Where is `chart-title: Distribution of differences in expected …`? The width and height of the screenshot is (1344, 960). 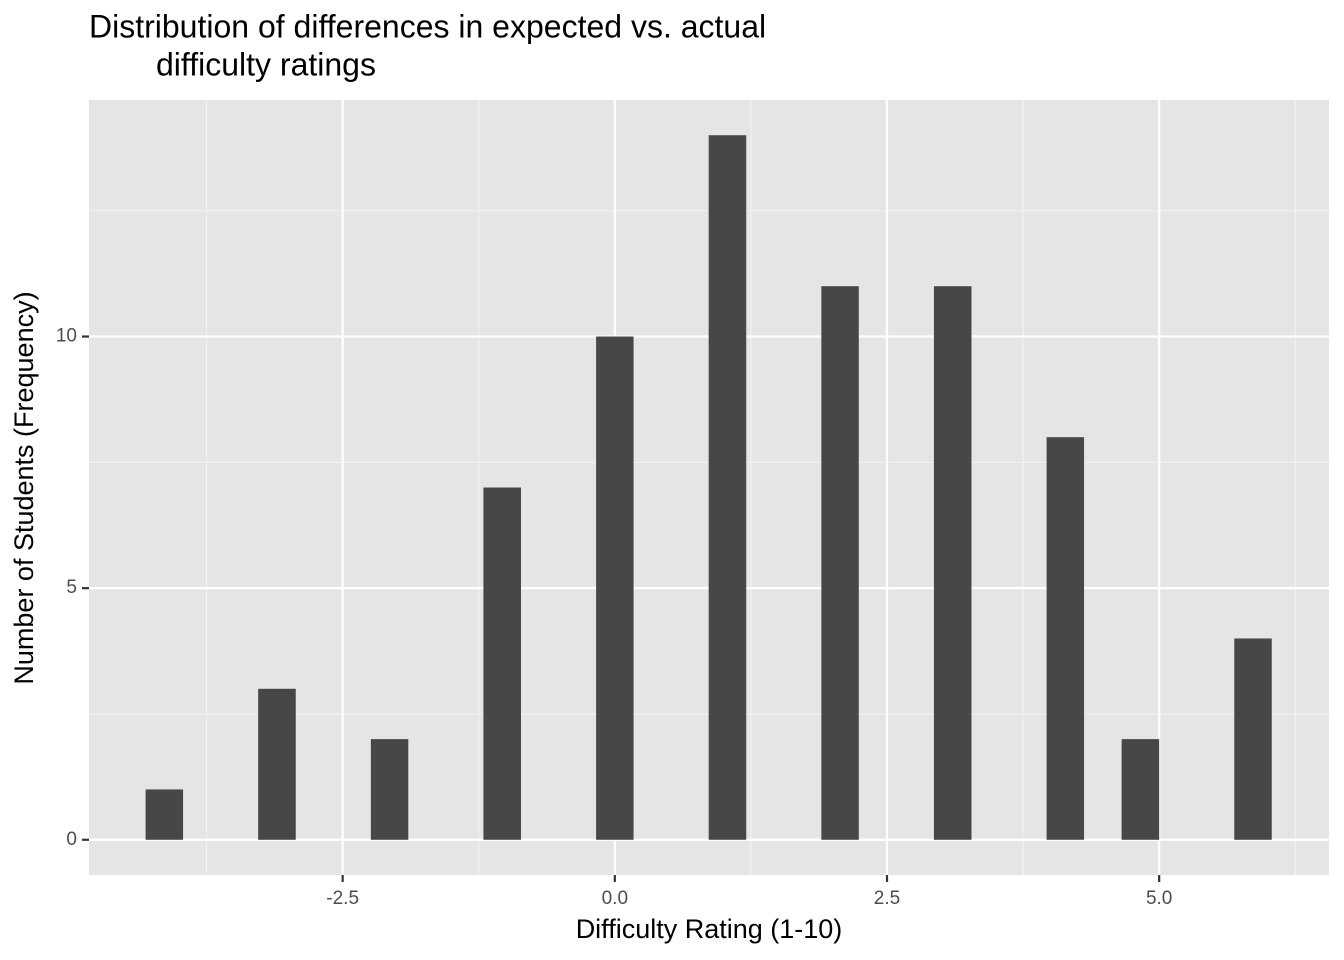
chart-title: Distribution of differences in expected … is located at coordinates (427, 26).